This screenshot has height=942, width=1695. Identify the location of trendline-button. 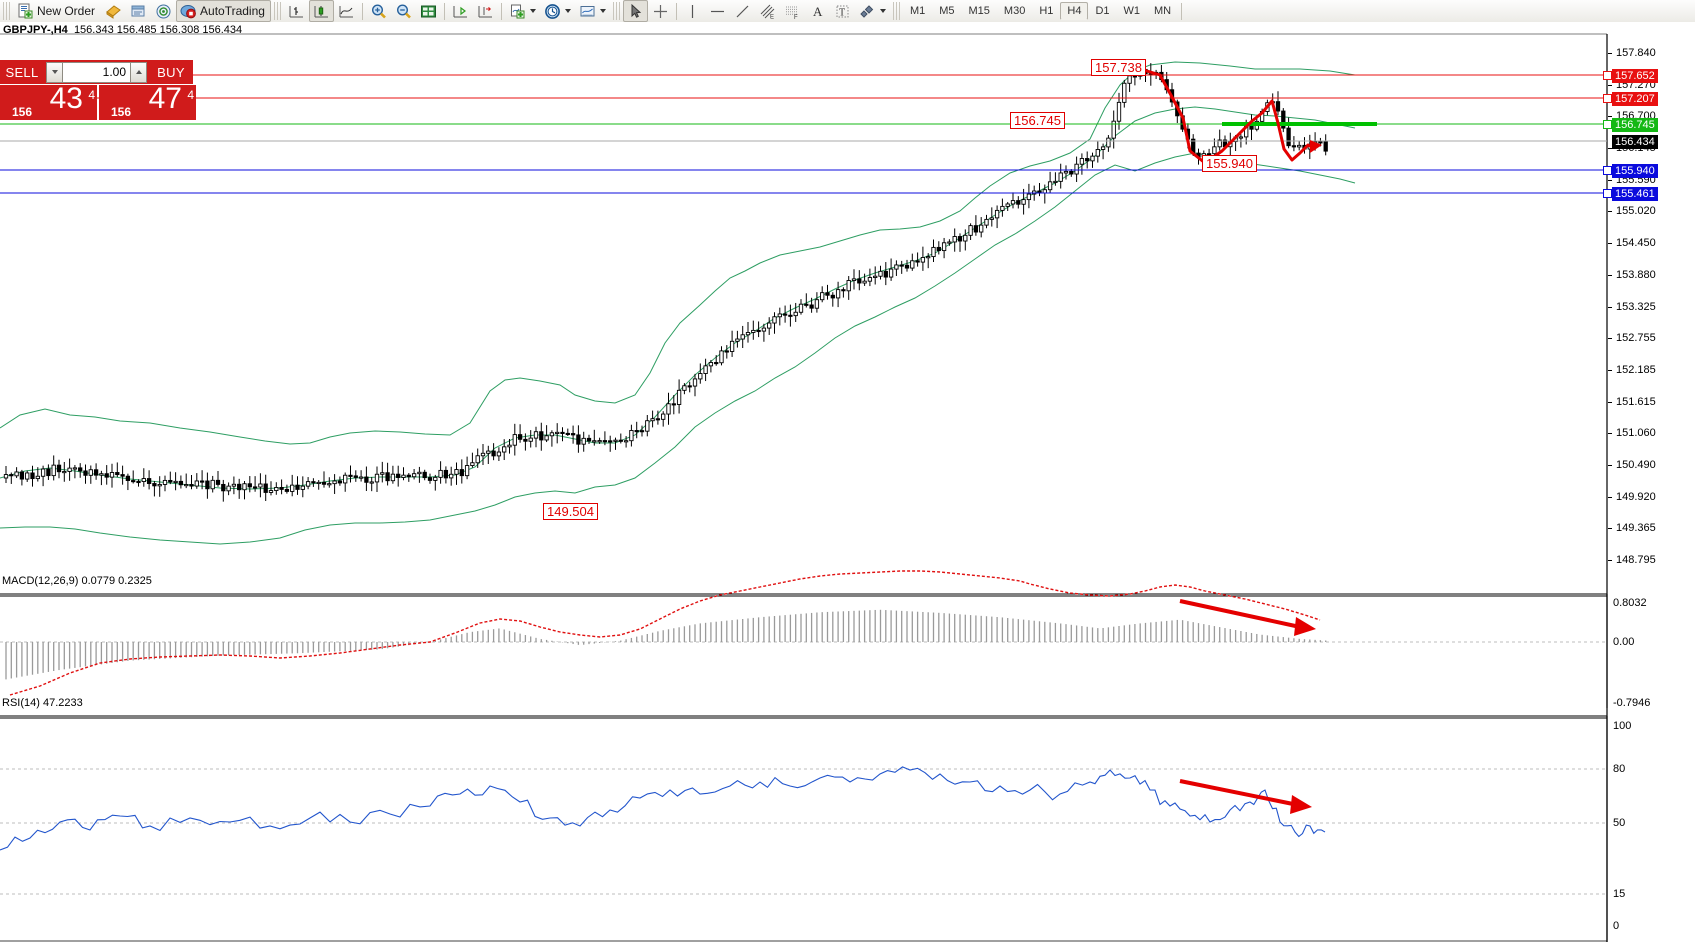
(742, 11).